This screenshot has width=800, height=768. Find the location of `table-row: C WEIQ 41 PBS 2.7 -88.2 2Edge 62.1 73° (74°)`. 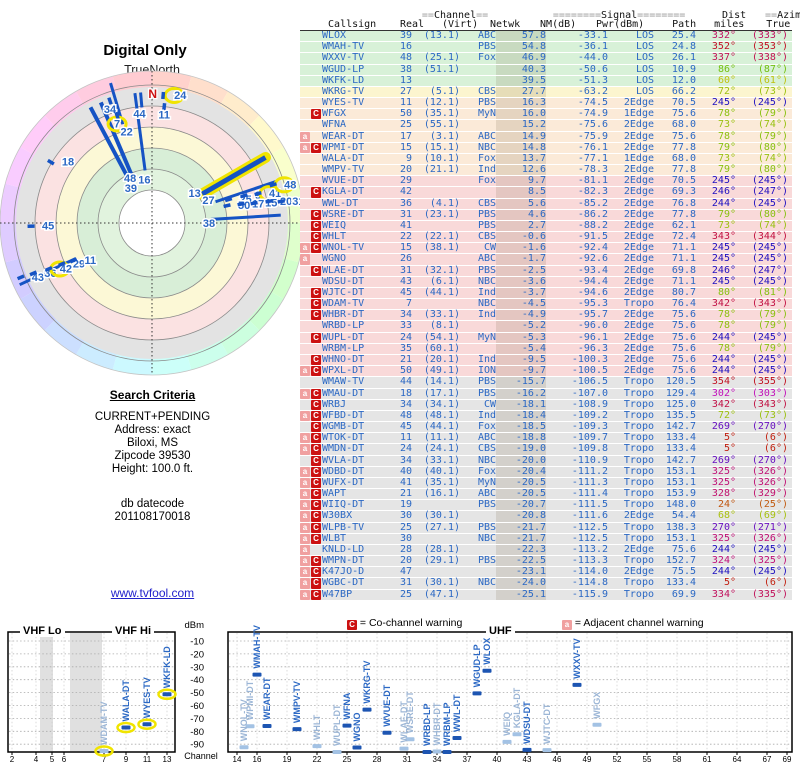

table-row: C WEIQ 41 PBS 2.7 -88.2 2Edge 62.1 73° (74°) is located at coordinates (546, 226).